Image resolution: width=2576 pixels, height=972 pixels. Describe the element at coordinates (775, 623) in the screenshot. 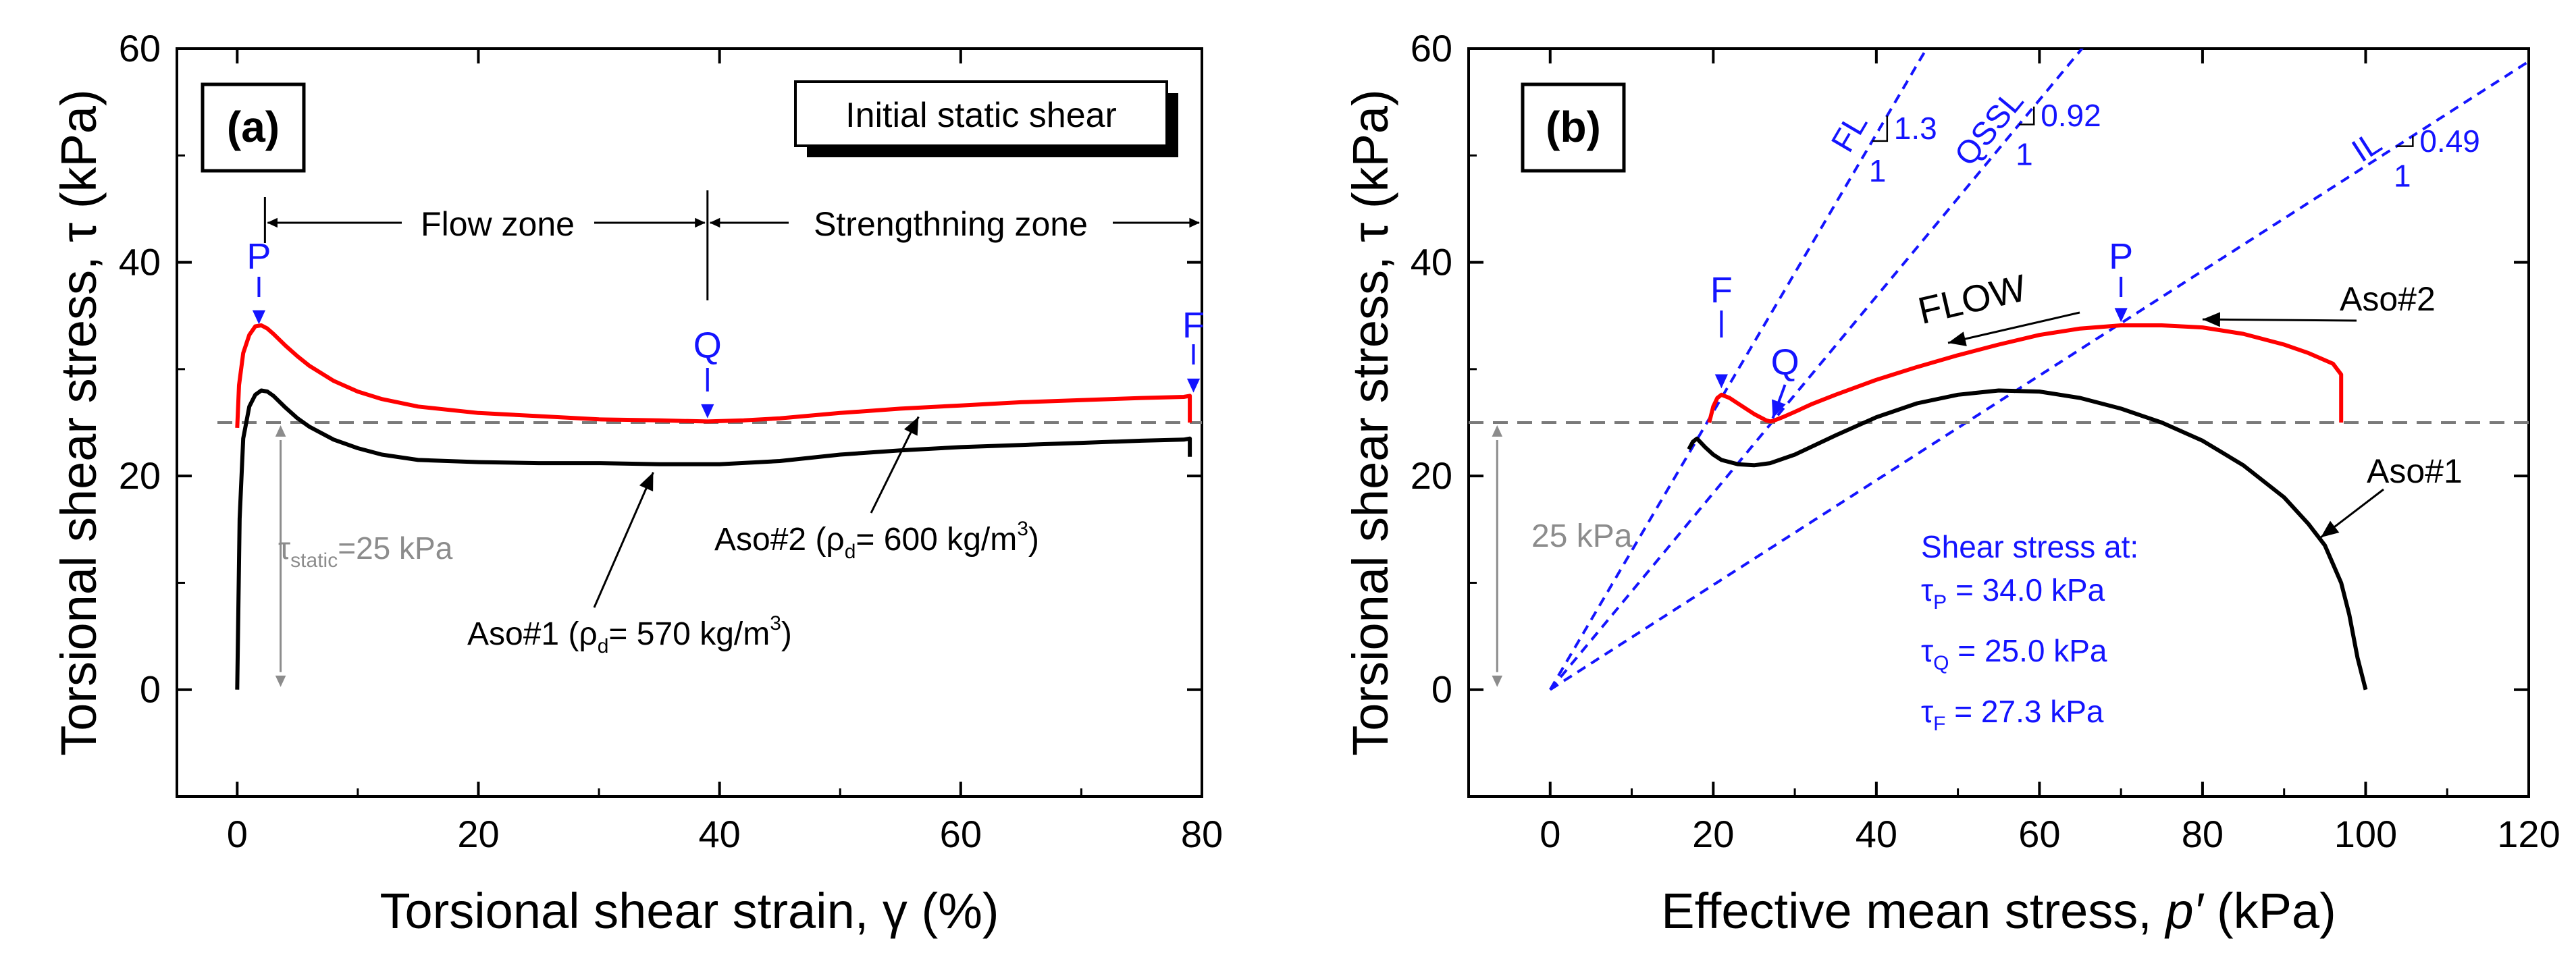

I see `aso1-label-sup: 3` at that location.